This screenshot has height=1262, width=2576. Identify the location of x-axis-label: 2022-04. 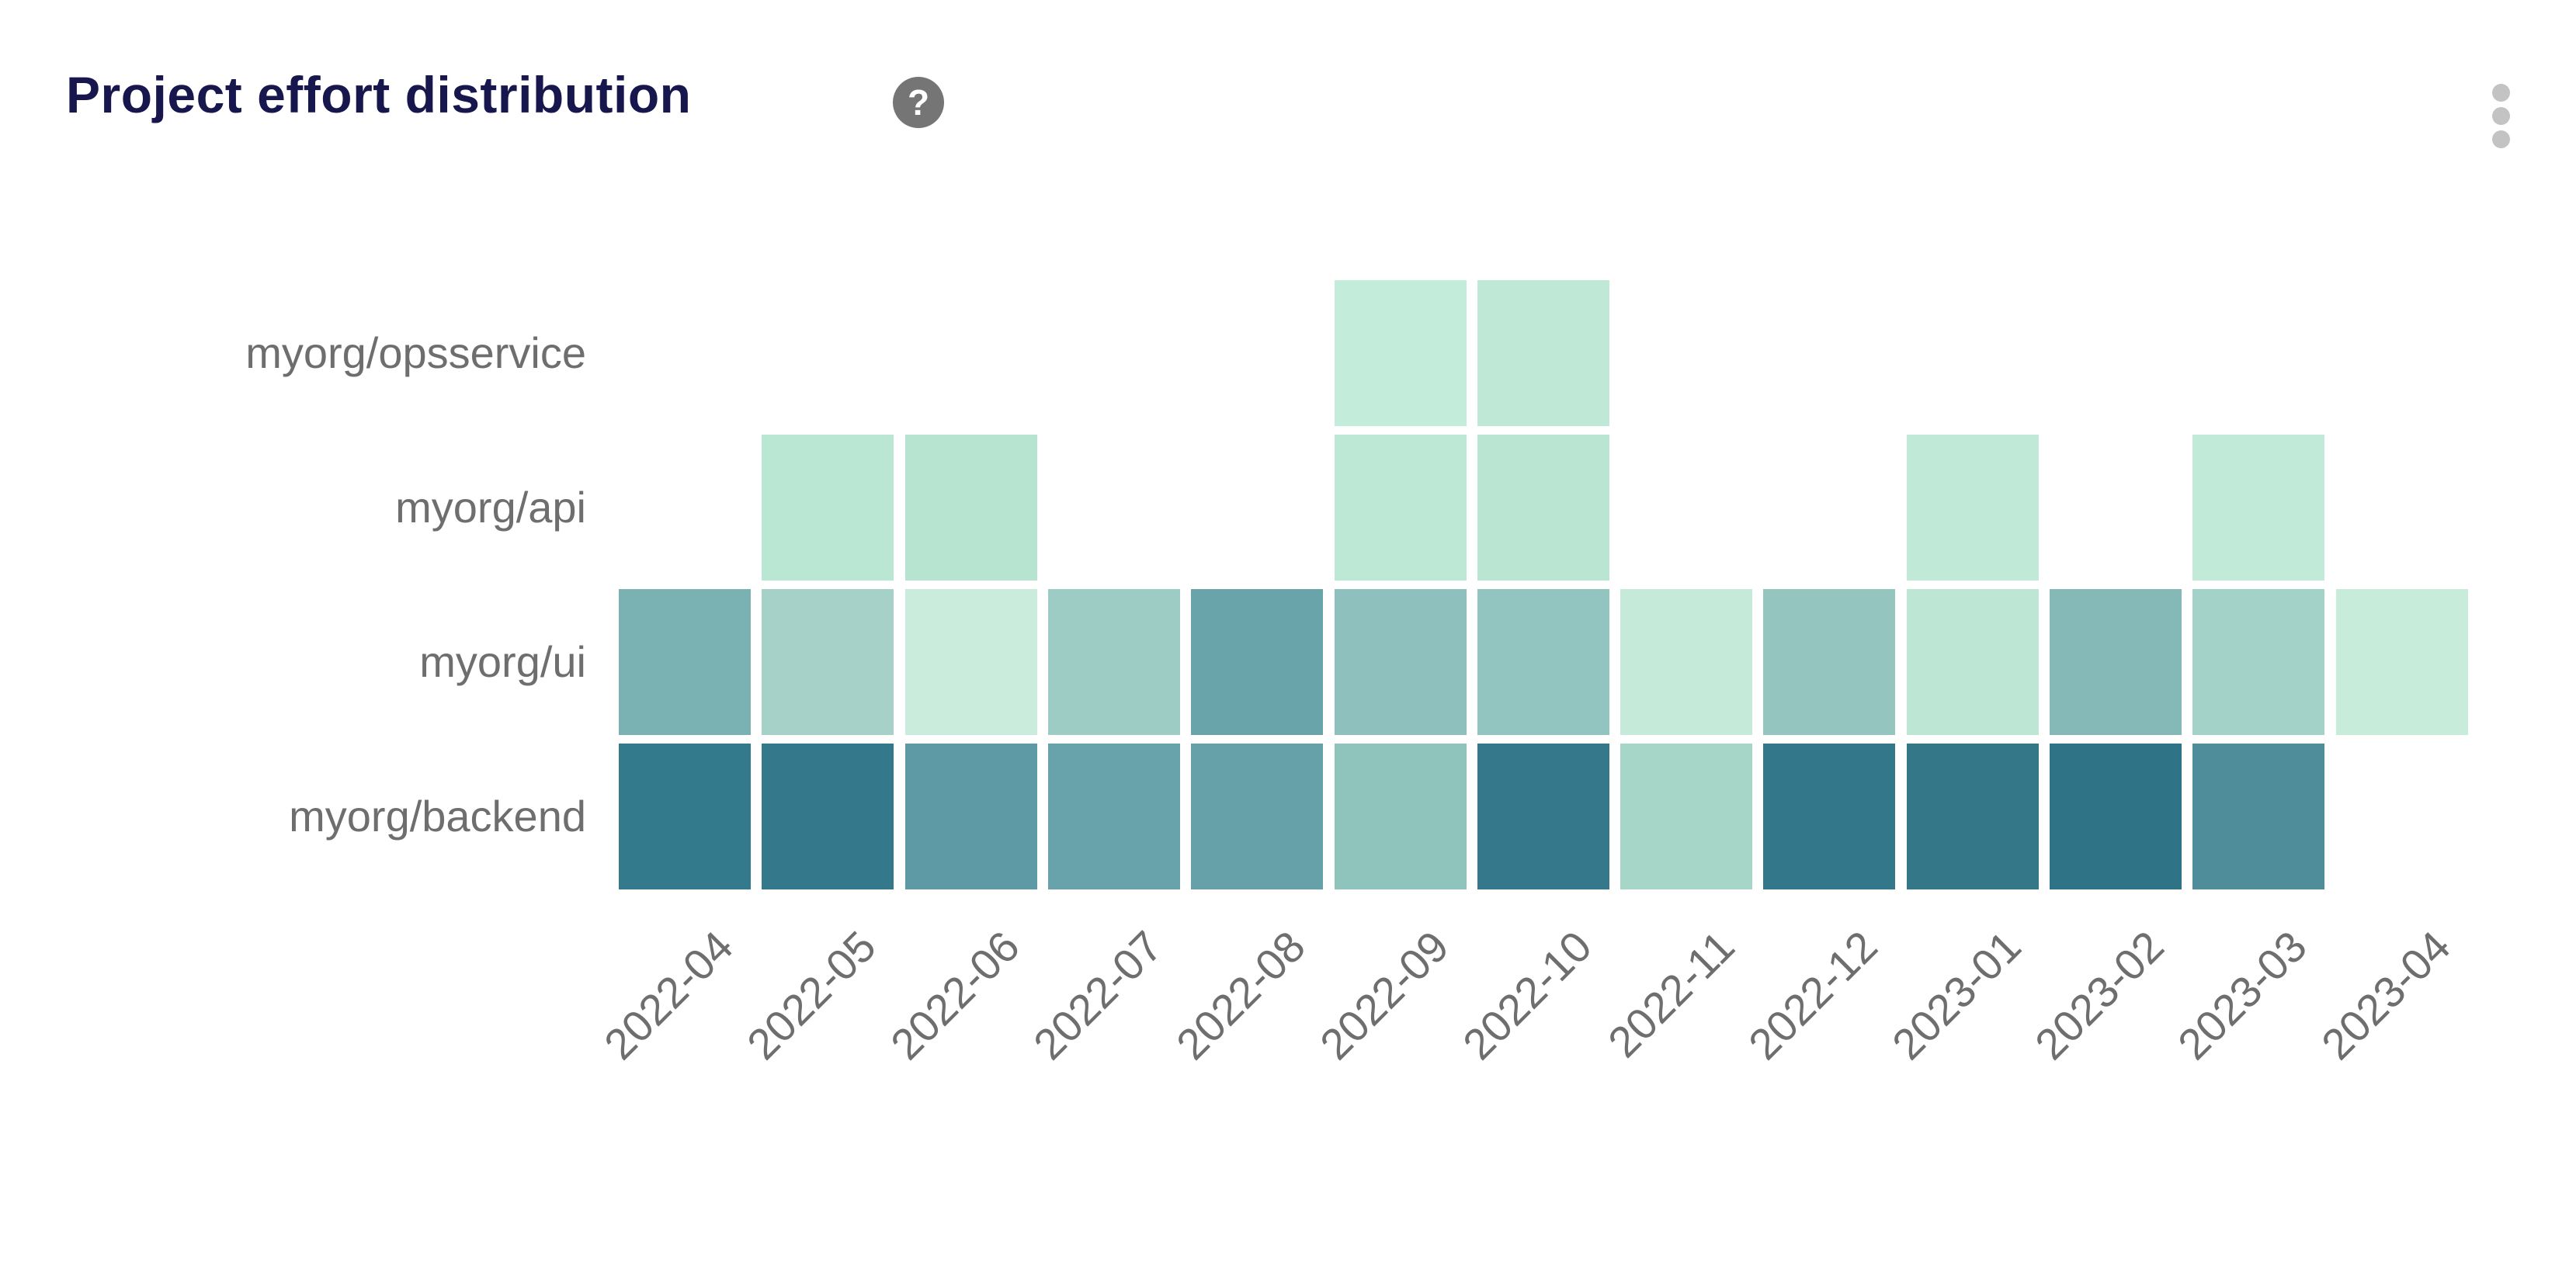
(668, 996).